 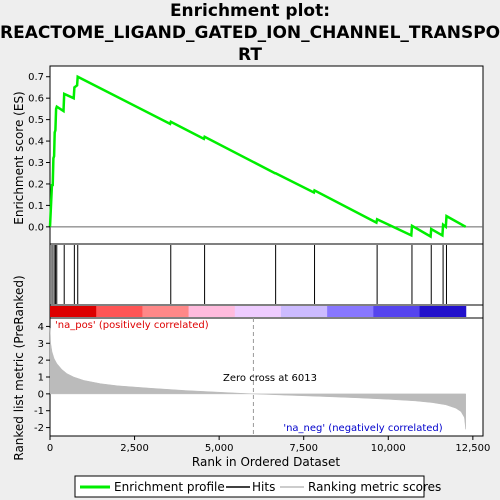 I want to click on x-tick-label-0: 0, so click(x=50, y=448).